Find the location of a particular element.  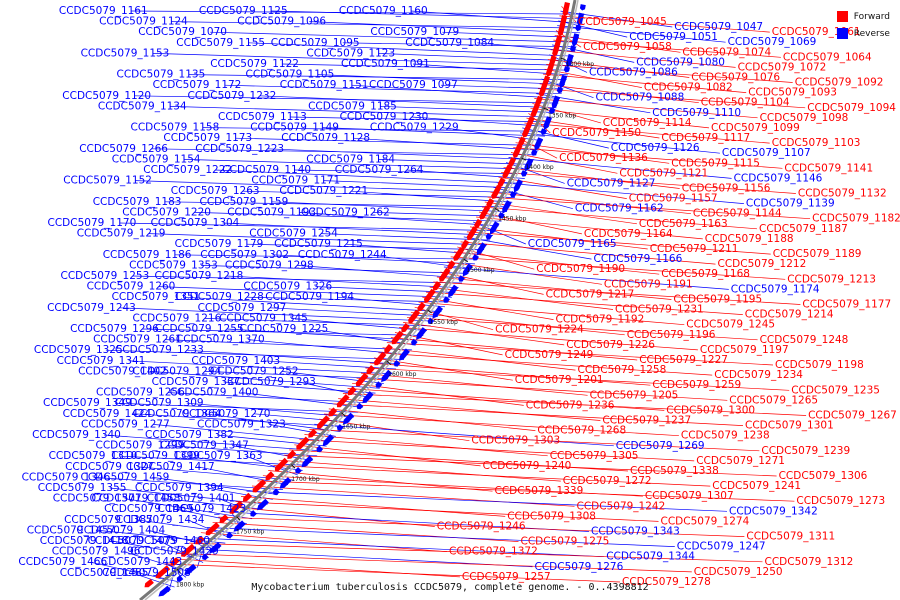

scale-tick-label: 1500 kbp is located at coordinates (480, 270).